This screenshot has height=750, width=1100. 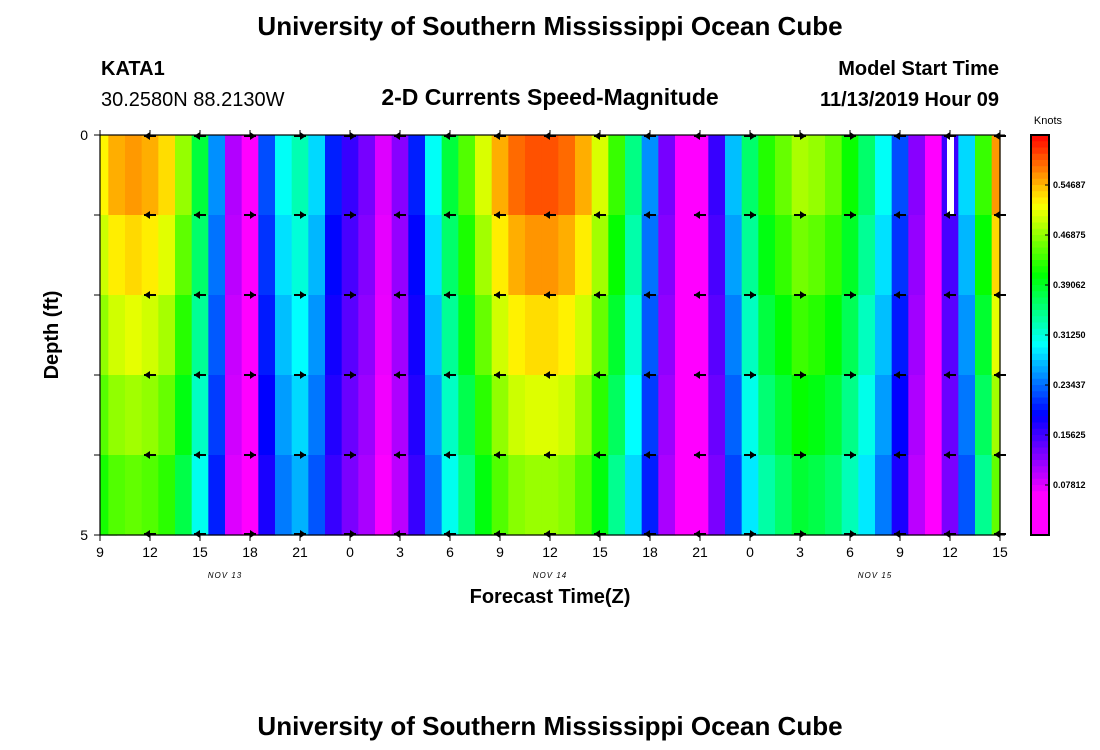 I want to click on date-label: NOV 15, so click(x=875, y=575).